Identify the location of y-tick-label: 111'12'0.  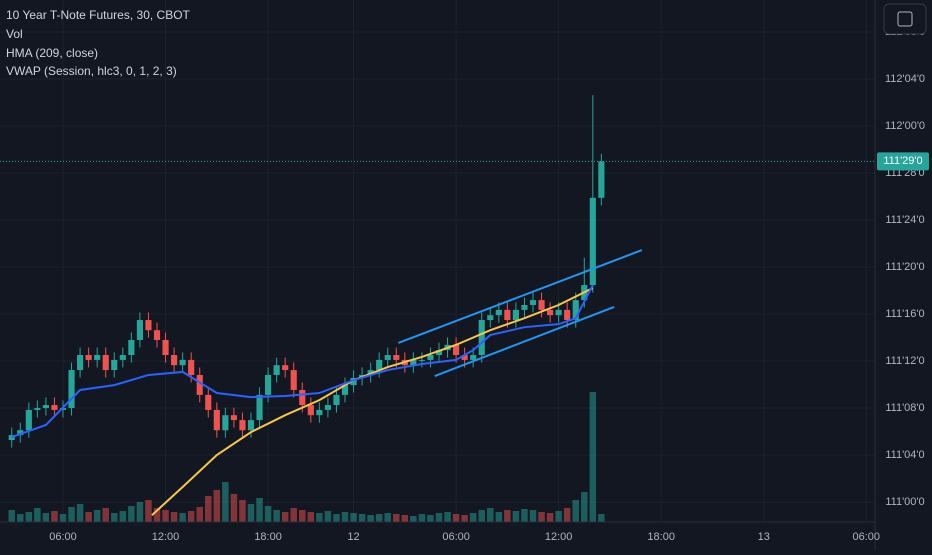
(904, 361).